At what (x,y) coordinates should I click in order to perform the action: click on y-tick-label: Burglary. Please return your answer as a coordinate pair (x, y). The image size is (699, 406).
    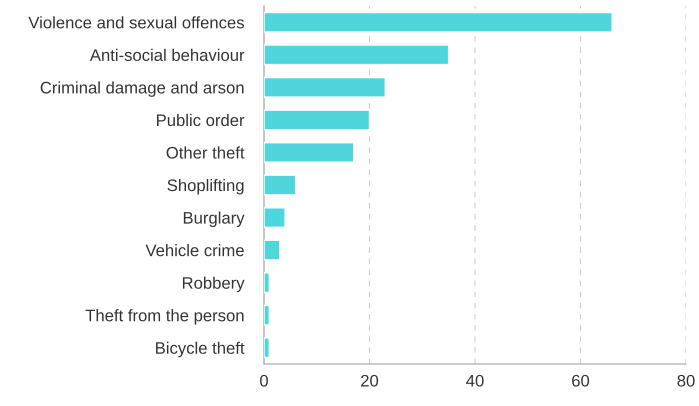
    Looking at the image, I should click on (214, 220).